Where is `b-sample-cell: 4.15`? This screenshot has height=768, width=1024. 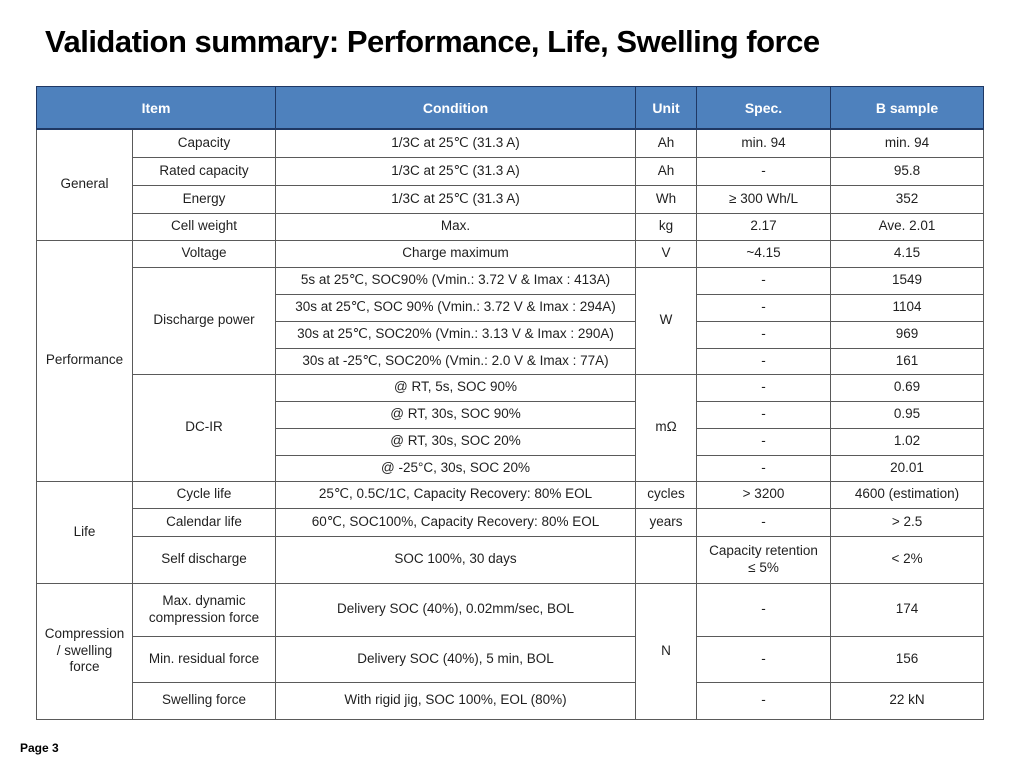
b-sample-cell: 4.15 is located at coordinates (907, 253).